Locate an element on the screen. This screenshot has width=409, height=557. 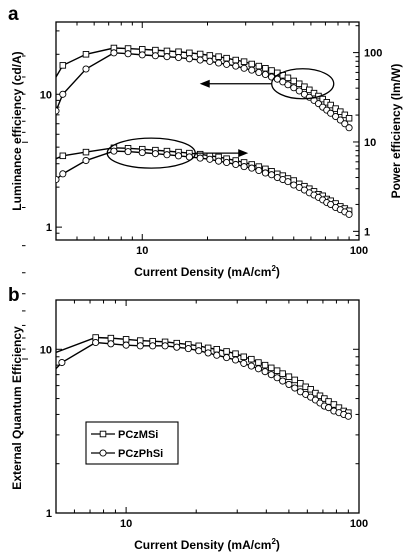
series-group-b is located at coordinates (204, 377).